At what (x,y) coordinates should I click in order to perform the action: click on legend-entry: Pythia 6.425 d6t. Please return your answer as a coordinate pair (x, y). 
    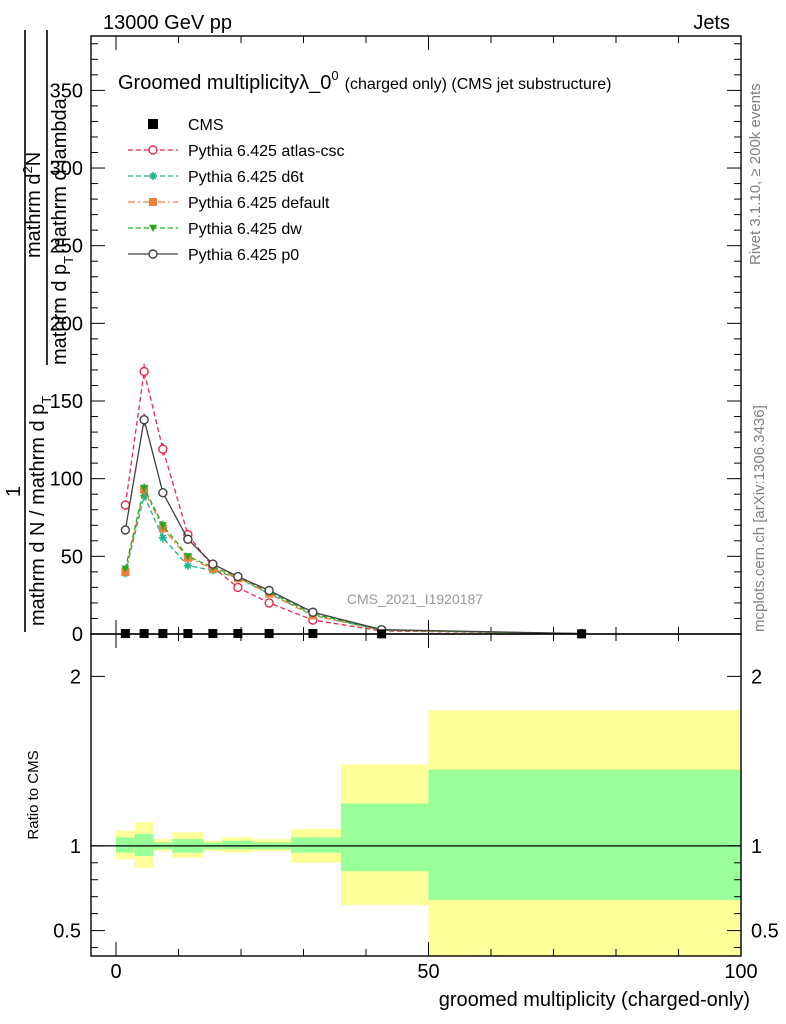
    Looking at the image, I should click on (216, 177).